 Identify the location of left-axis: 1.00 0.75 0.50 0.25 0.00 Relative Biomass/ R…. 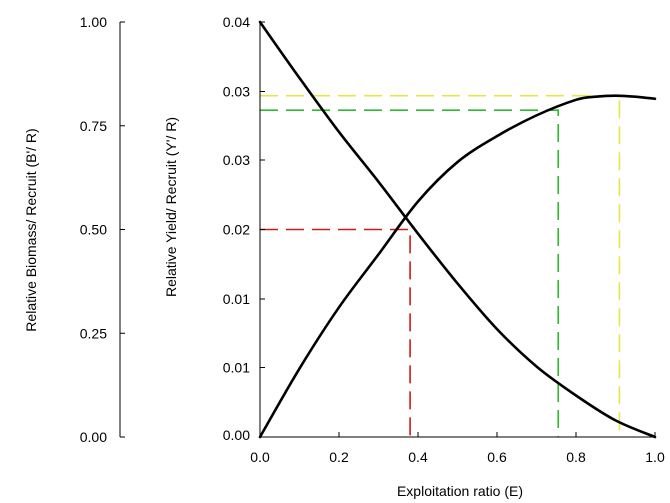
(74, 229).